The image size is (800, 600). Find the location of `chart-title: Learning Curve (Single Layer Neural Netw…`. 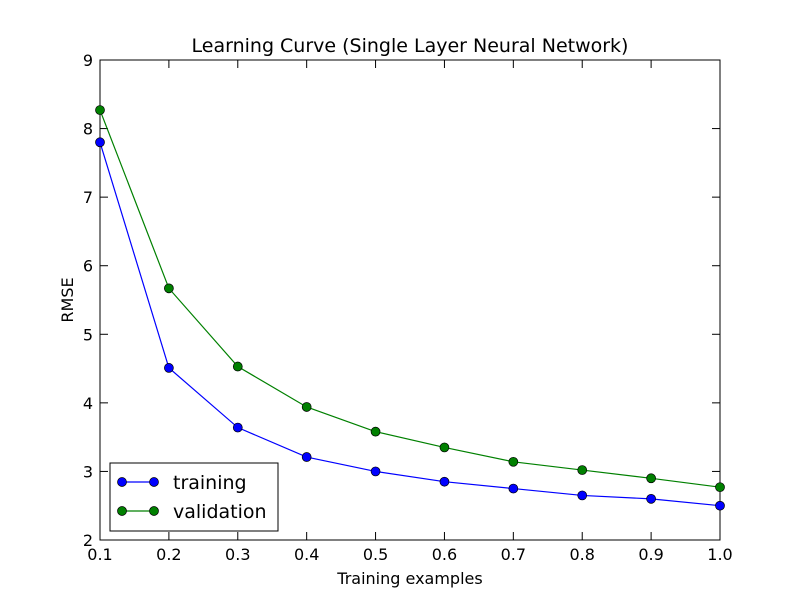

chart-title: Learning Curve (Single Layer Neural Netw… is located at coordinates (410, 46).